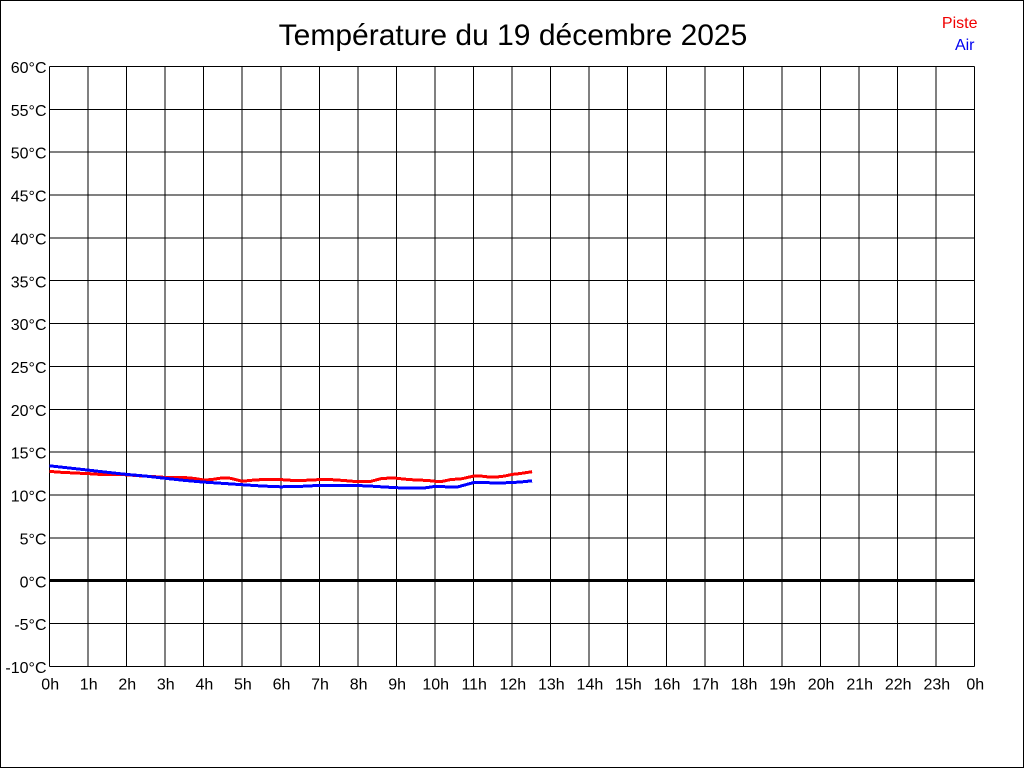 The image size is (1024, 768). Describe the element at coordinates (243, 685) in the screenshot. I see `svg-text: 5h` at that location.